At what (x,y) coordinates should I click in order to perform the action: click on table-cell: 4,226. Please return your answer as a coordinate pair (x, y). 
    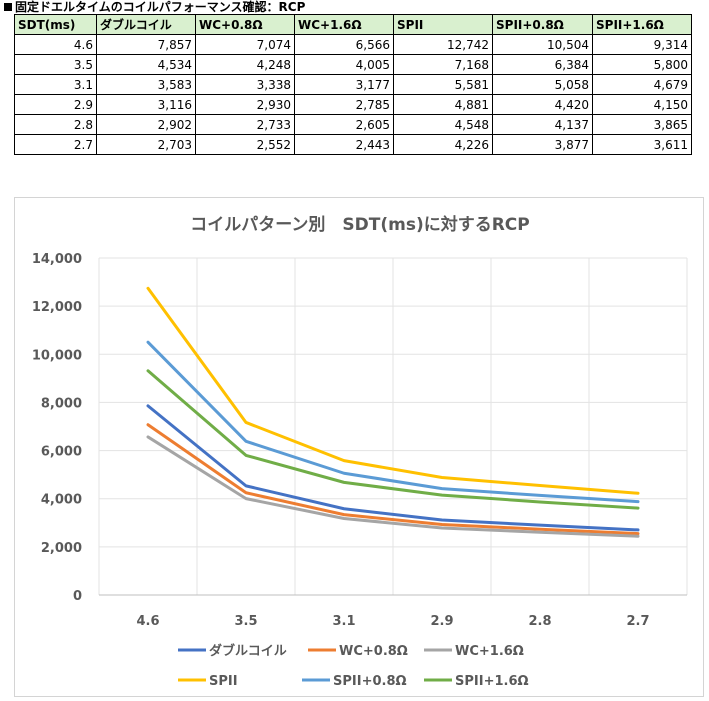
    Looking at the image, I should click on (443, 144).